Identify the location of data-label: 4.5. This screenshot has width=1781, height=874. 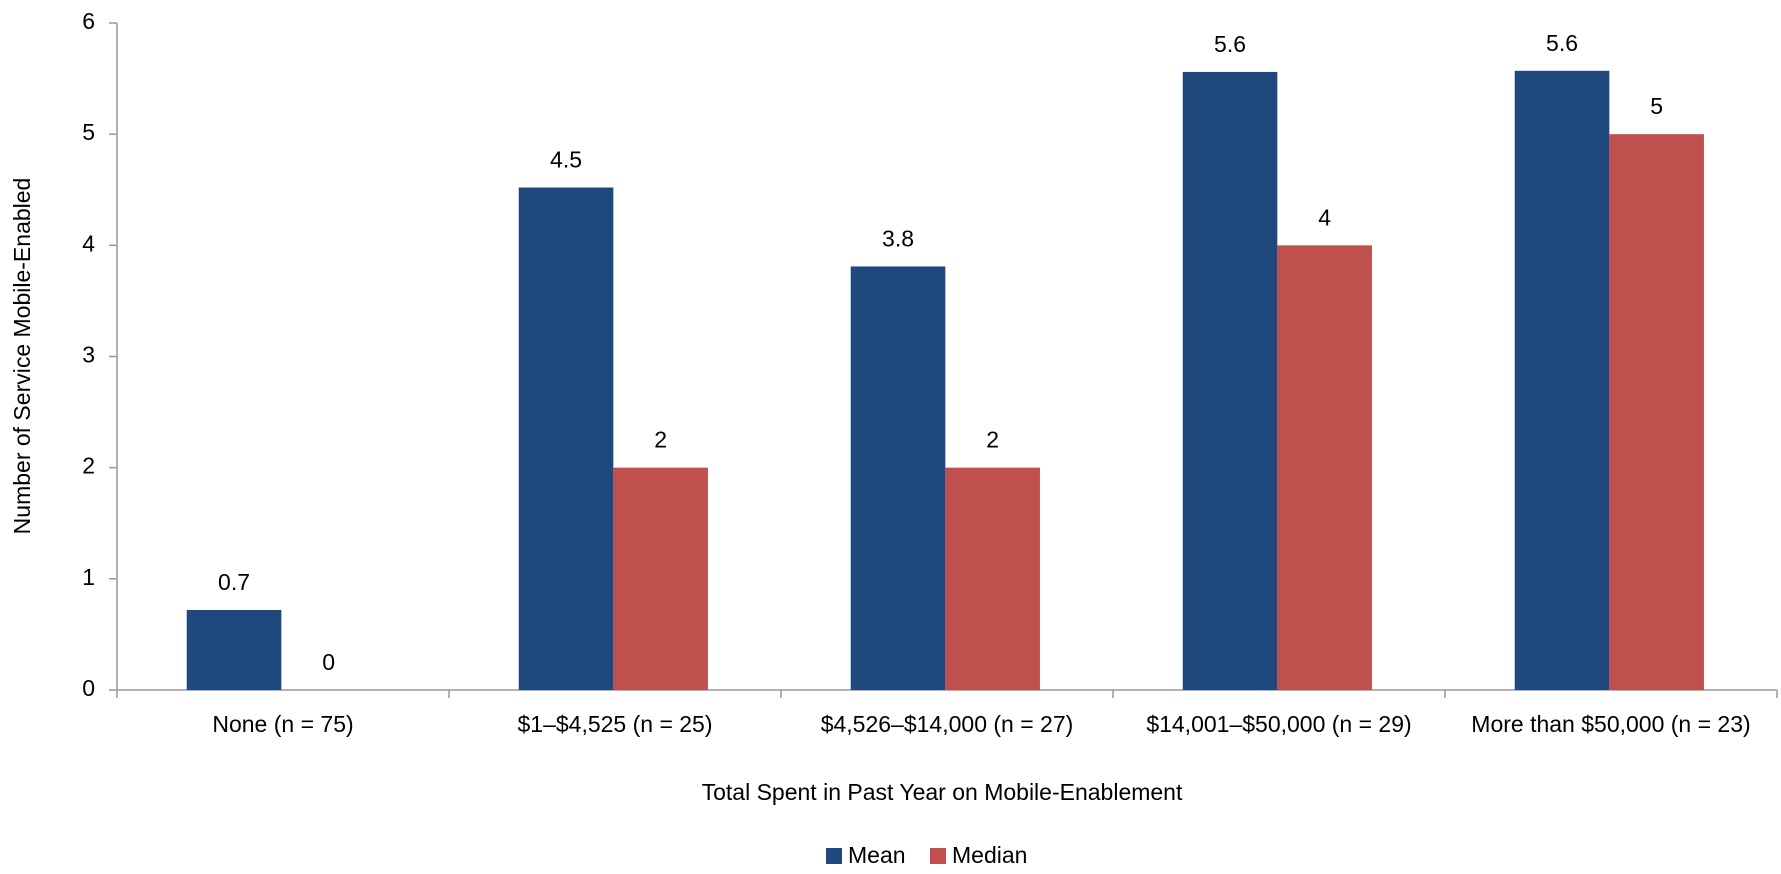
(566, 160).